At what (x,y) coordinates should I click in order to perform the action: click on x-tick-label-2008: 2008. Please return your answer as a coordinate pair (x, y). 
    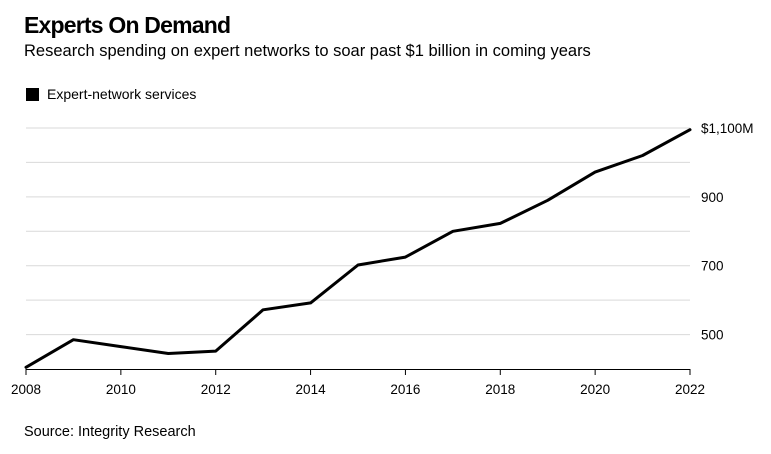
    Looking at the image, I should click on (26, 389).